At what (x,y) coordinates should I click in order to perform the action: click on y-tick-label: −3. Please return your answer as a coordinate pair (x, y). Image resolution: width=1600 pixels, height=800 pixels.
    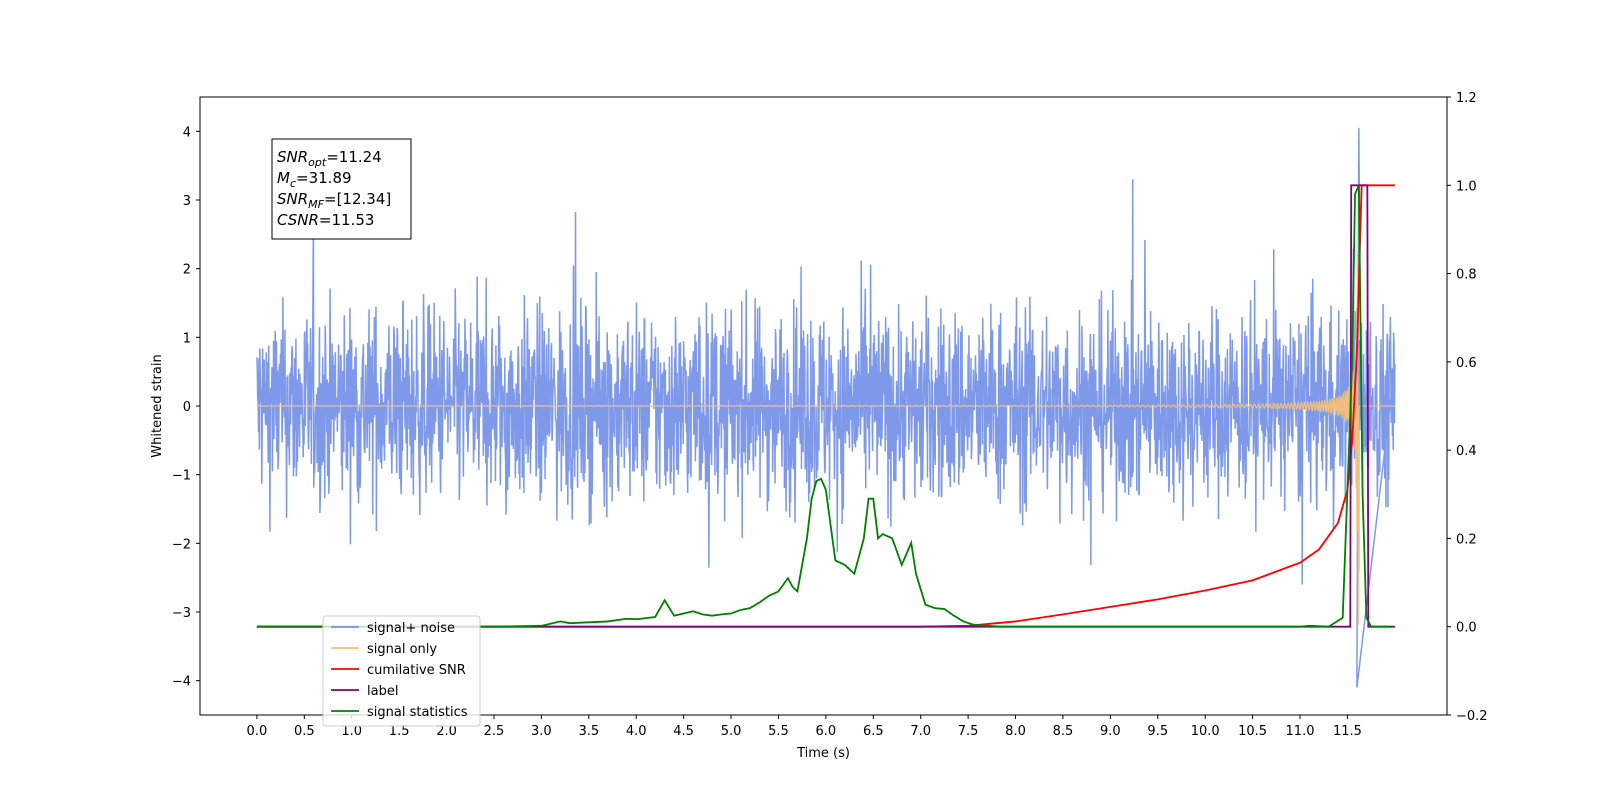
    Looking at the image, I should click on (181, 613).